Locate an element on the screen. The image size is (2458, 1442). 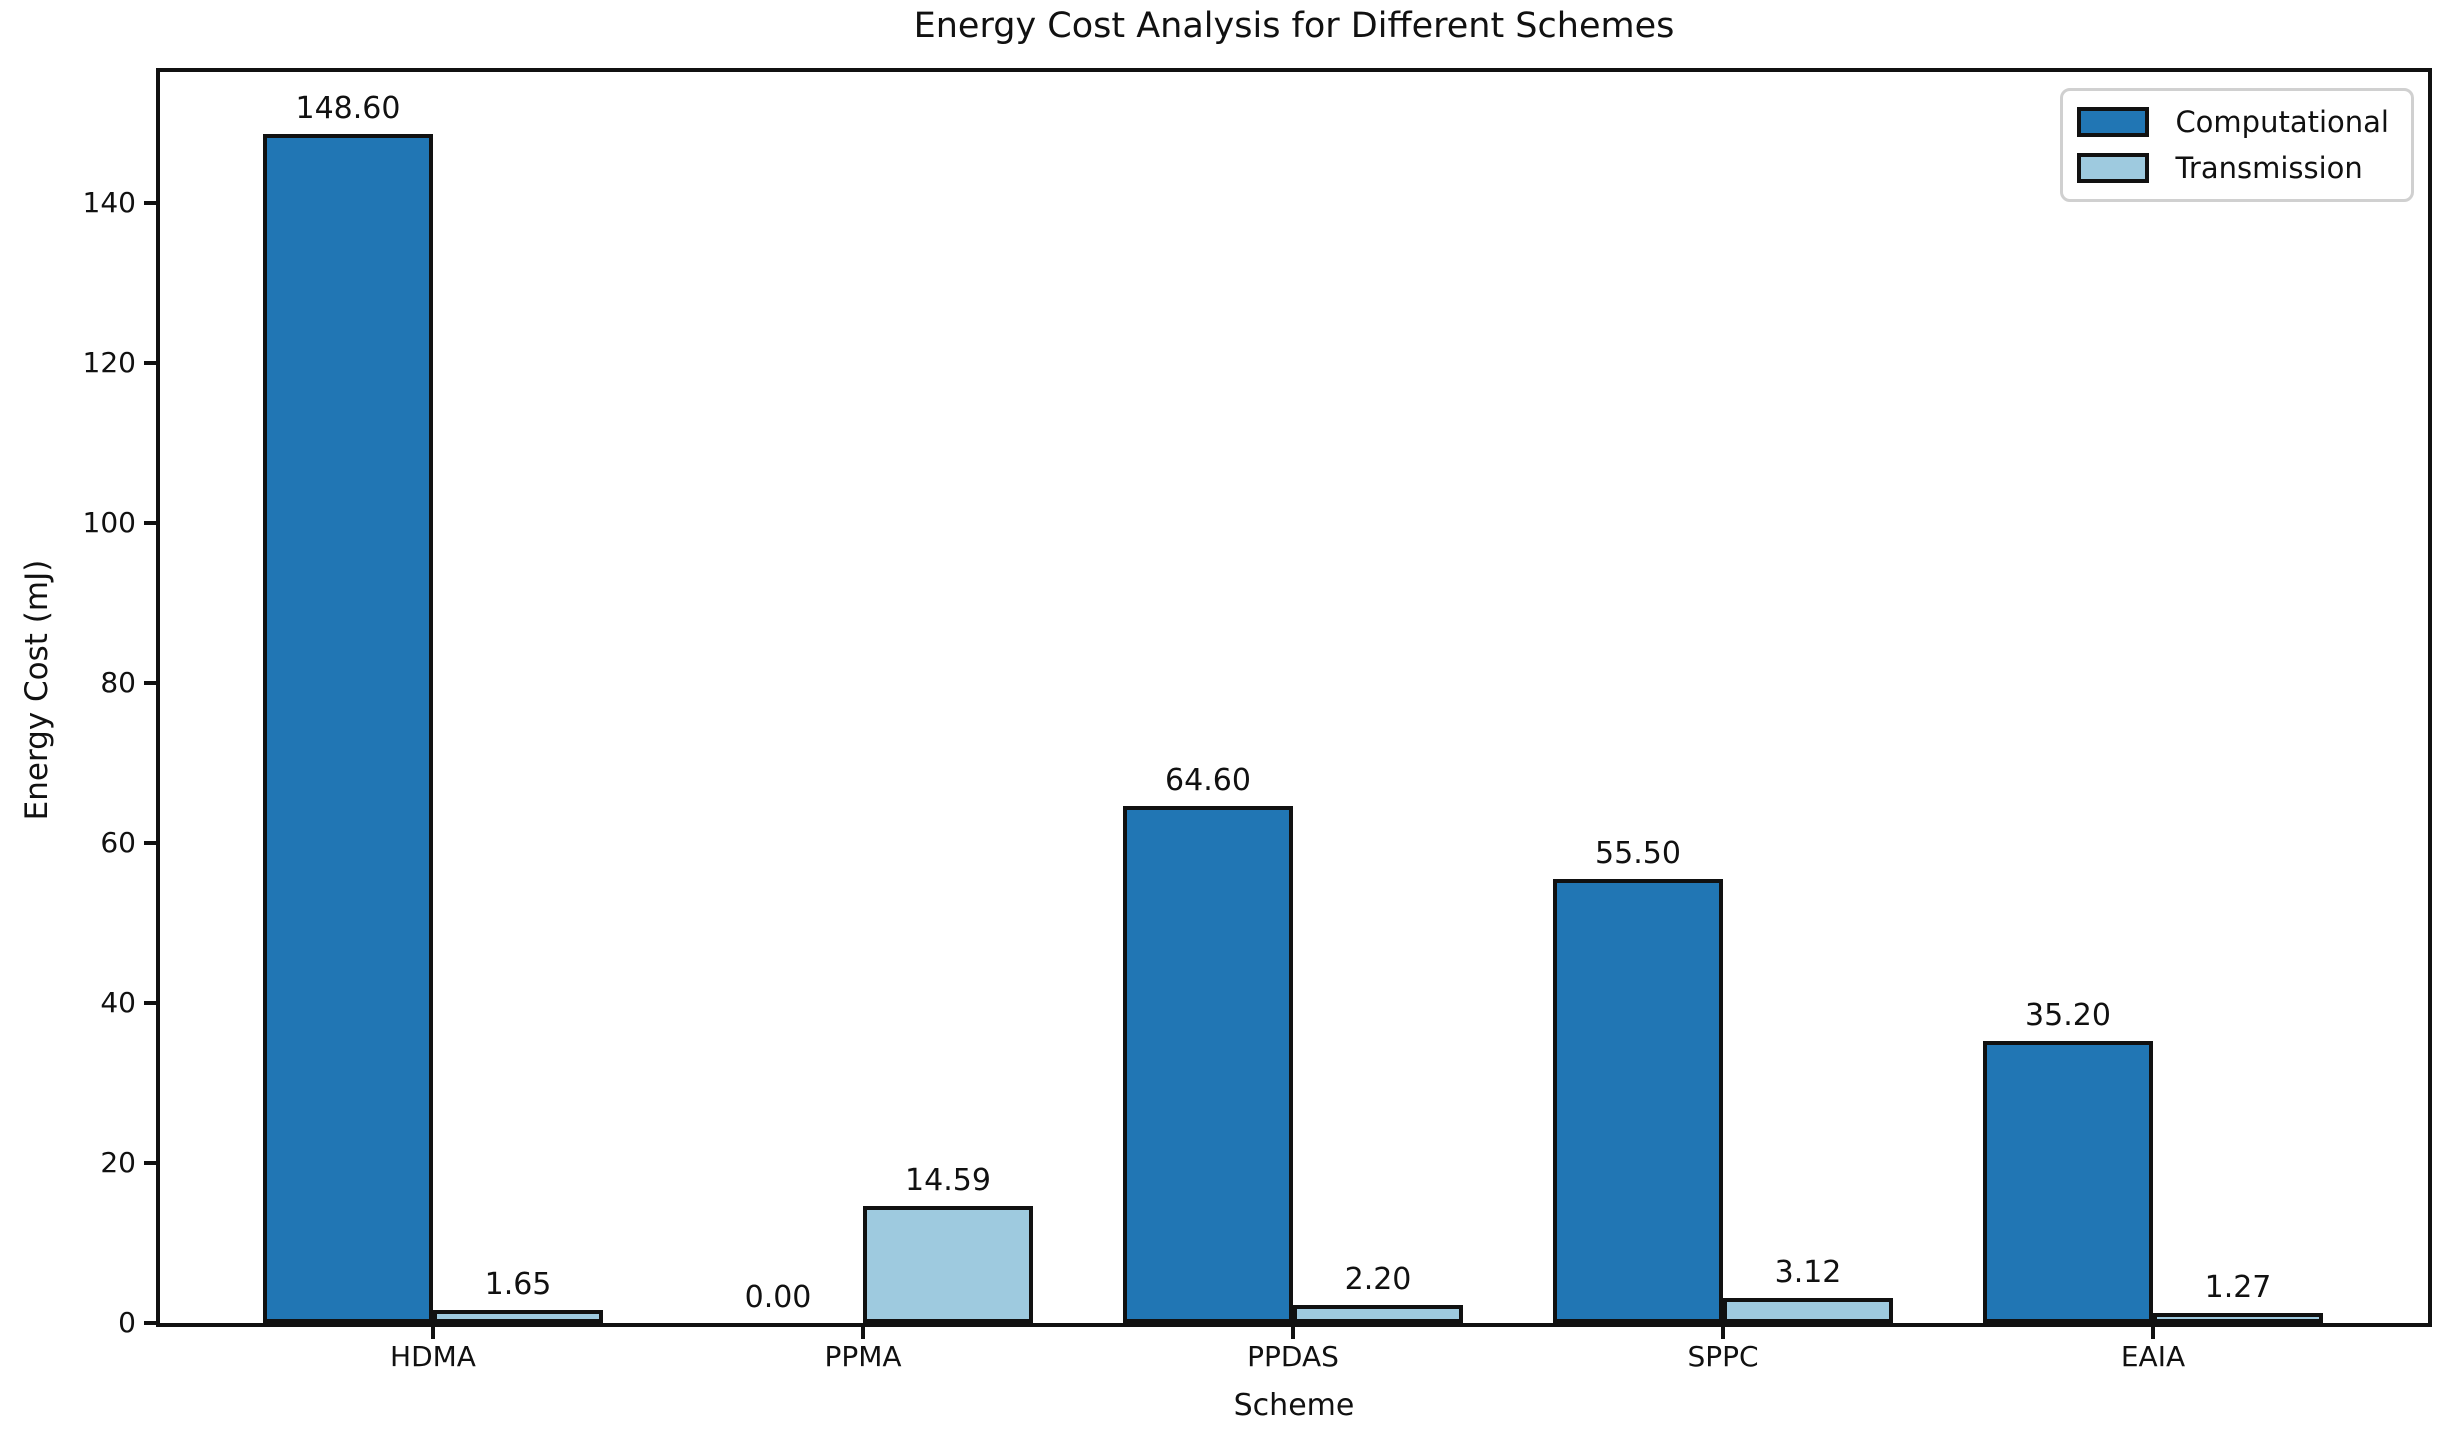
value-label-transmission-ppma: 14.59 is located at coordinates (948, 1181).